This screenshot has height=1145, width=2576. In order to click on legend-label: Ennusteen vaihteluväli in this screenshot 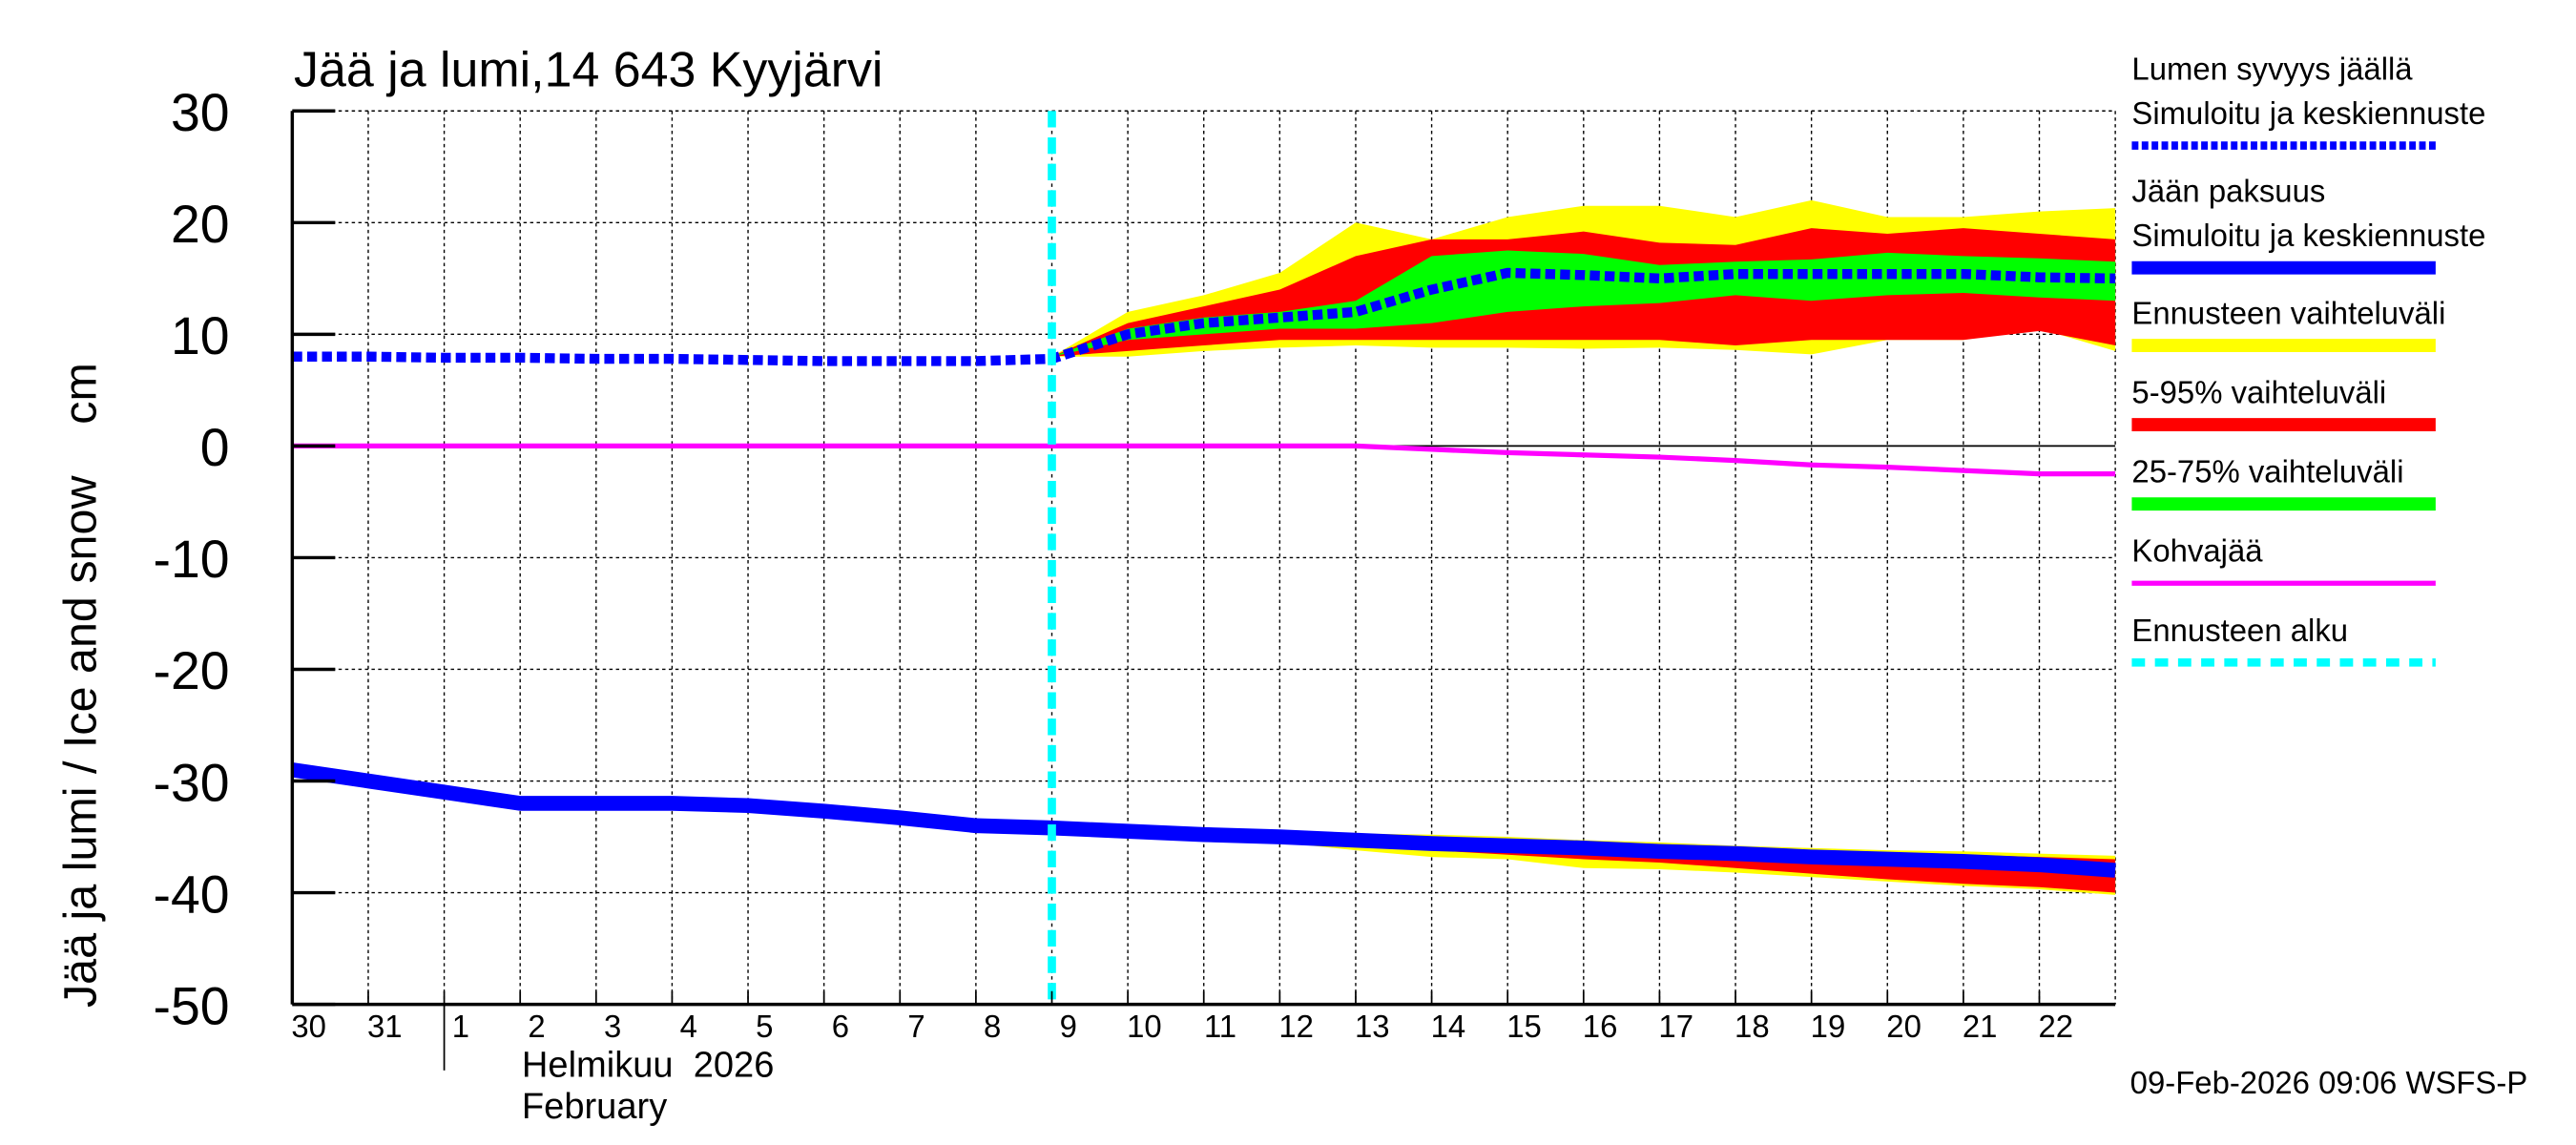, I will do `click(2288, 313)`.